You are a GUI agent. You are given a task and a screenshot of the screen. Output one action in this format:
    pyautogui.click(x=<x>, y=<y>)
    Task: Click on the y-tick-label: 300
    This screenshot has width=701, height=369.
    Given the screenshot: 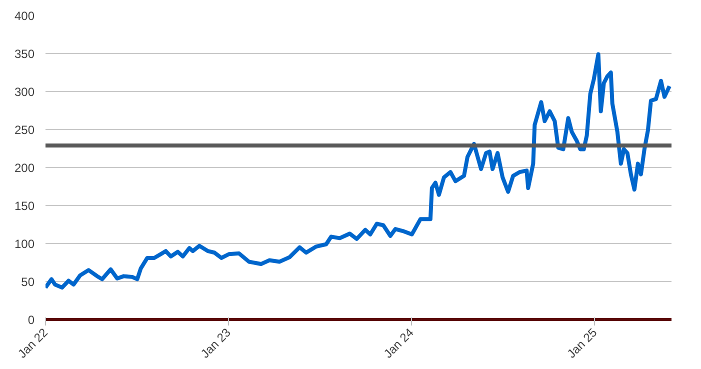 What is the action you would take?
    pyautogui.click(x=24, y=92)
    